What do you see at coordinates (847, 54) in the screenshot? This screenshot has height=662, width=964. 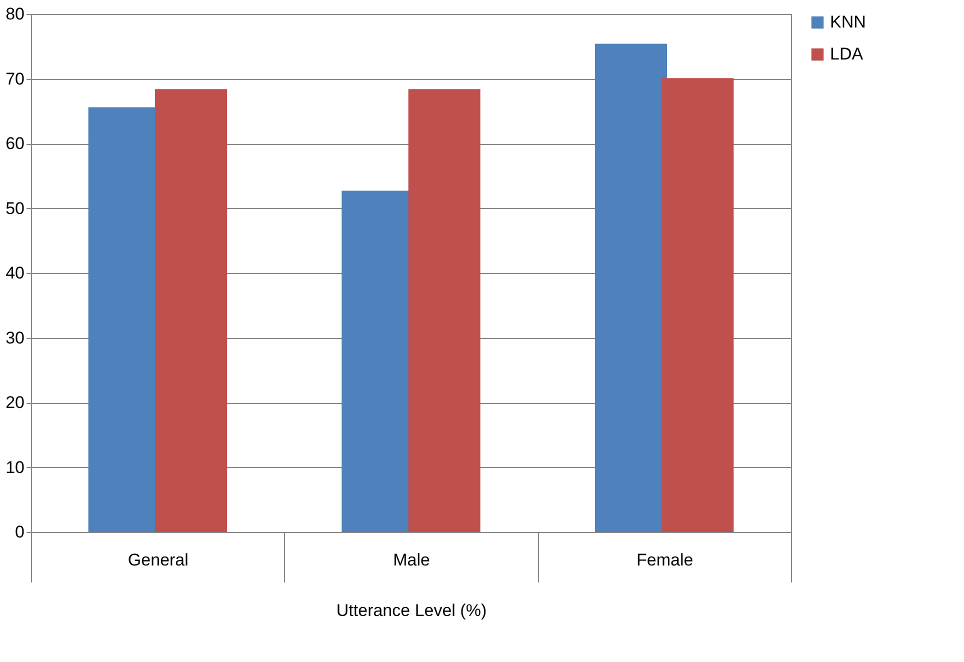 I see `legend-label: LDA` at bounding box center [847, 54].